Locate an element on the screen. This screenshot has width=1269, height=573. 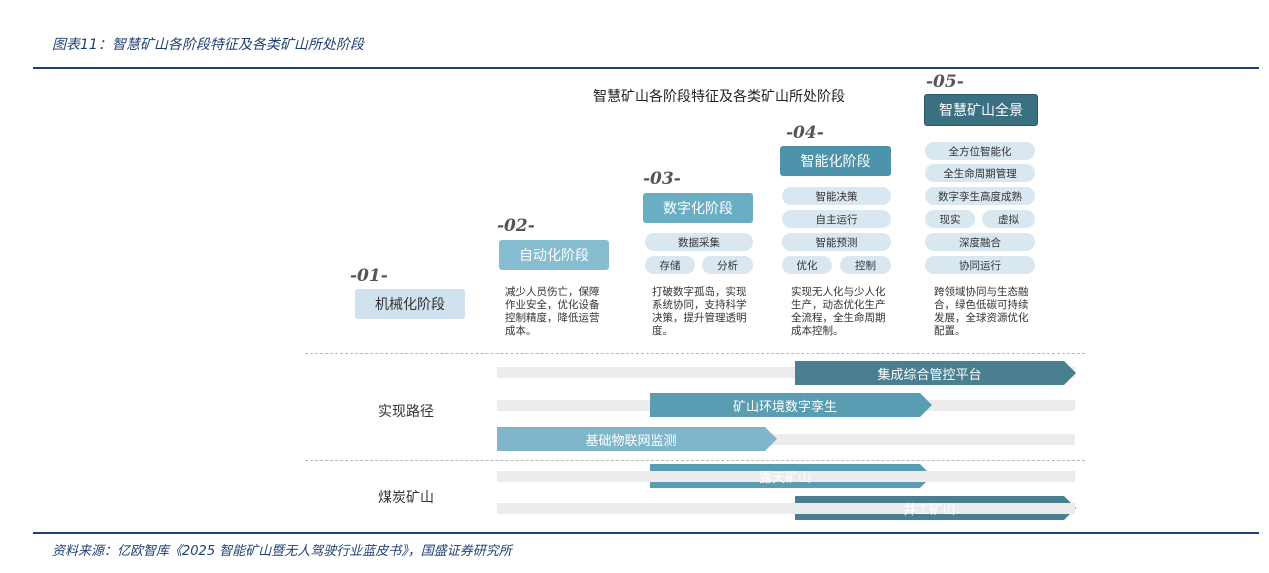
row-label-paths: 实现路径 is located at coordinates (406, 412).